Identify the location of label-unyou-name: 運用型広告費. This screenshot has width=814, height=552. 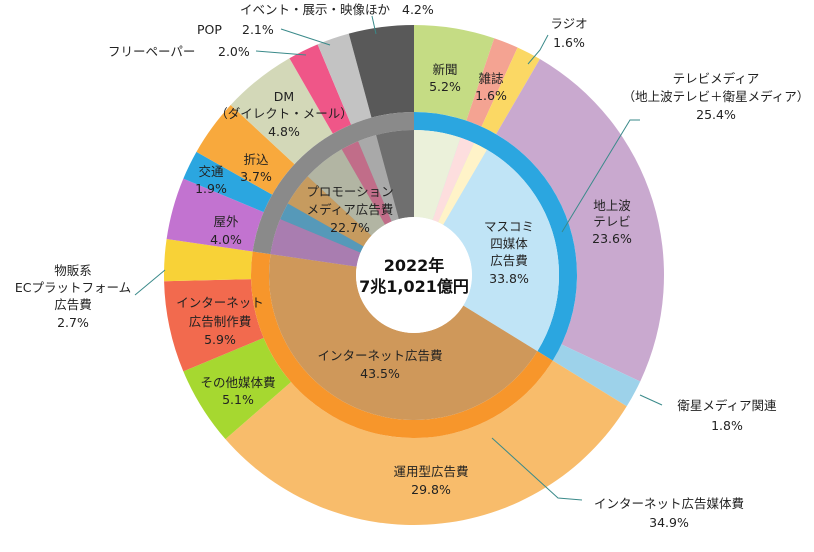
(430, 471).